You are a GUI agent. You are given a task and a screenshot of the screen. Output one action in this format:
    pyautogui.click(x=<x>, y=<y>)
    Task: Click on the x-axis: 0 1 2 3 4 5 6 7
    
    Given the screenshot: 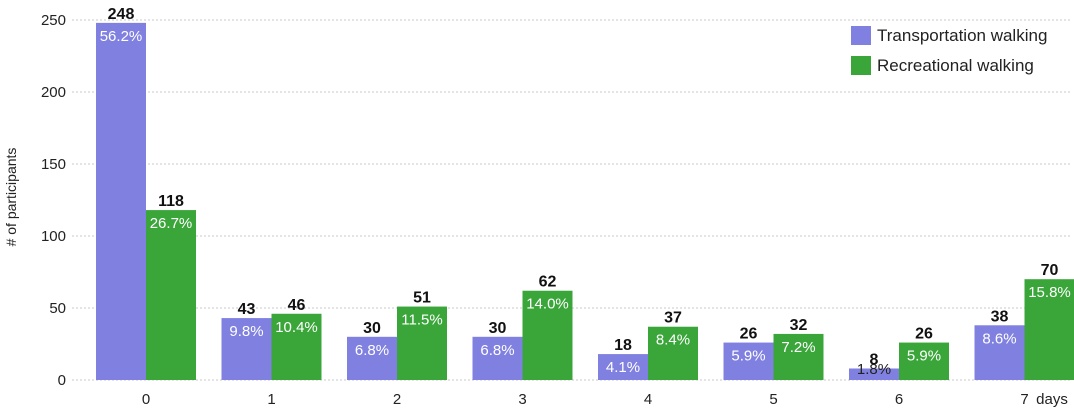 What is the action you would take?
    pyautogui.click(x=585, y=399)
    